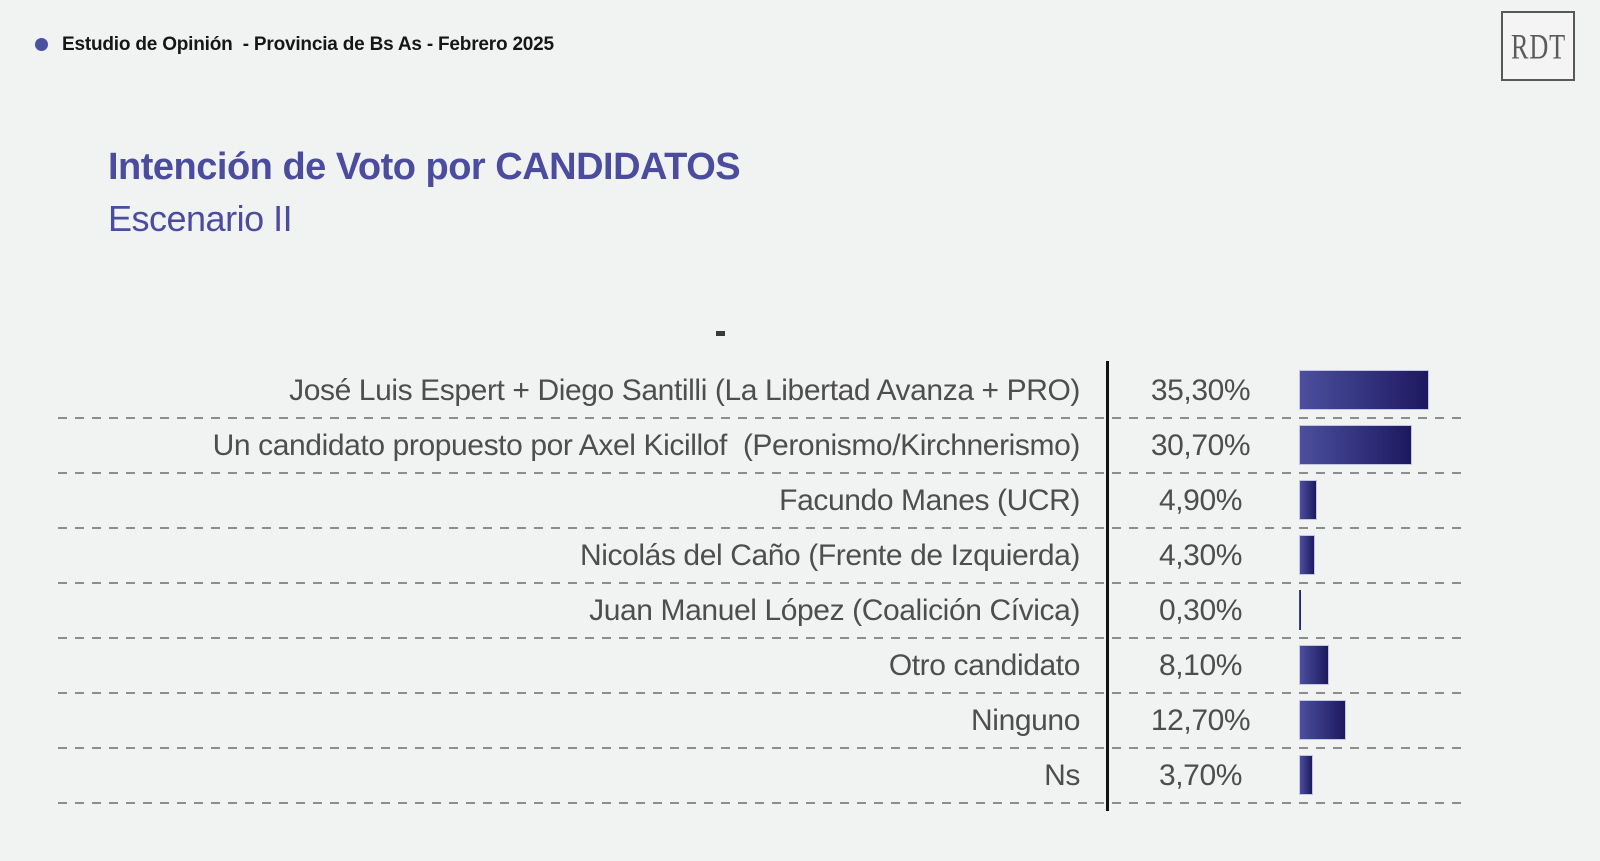 This screenshot has width=1600, height=861. I want to click on rdt-logo: RDT, so click(1538, 46).